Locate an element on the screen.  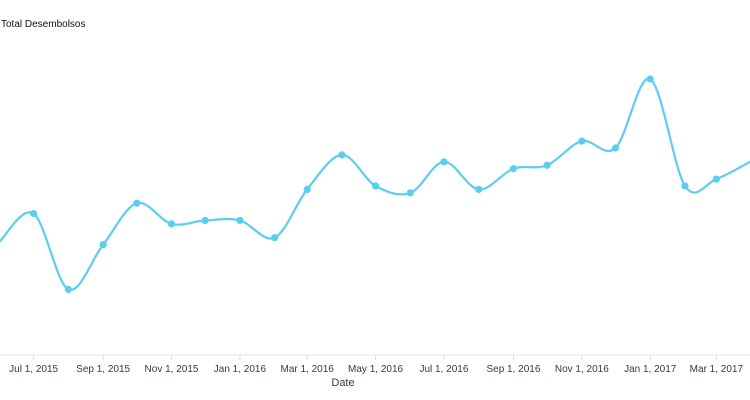
x-tick-label: Sep 1, 2016 is located at coordinates (513, 369).